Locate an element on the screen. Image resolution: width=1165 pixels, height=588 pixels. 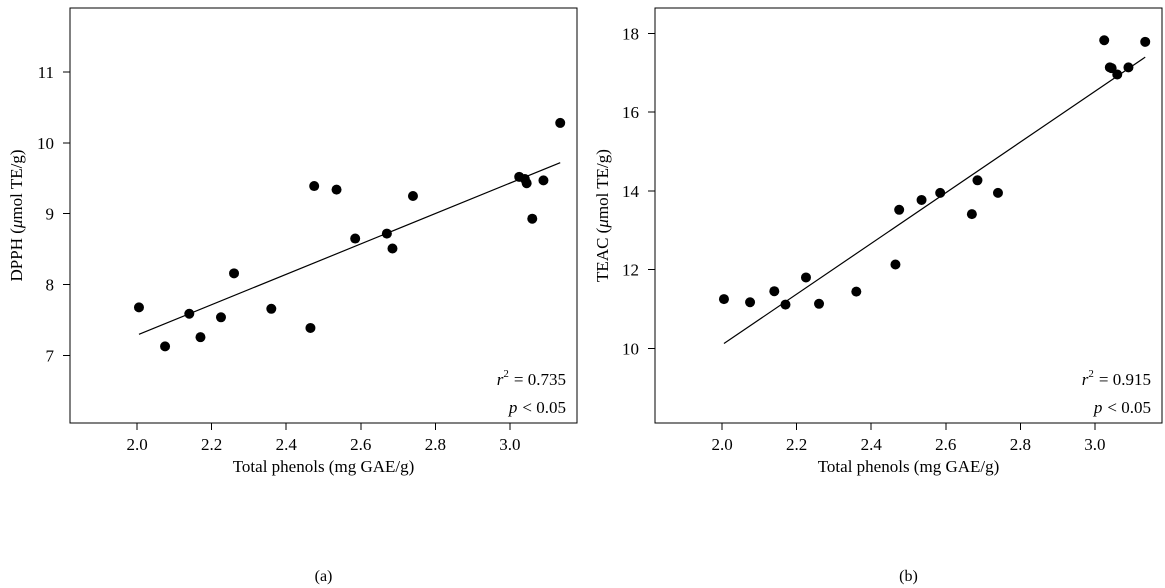
y-tick: 14 is located at coordinates (638, 191).